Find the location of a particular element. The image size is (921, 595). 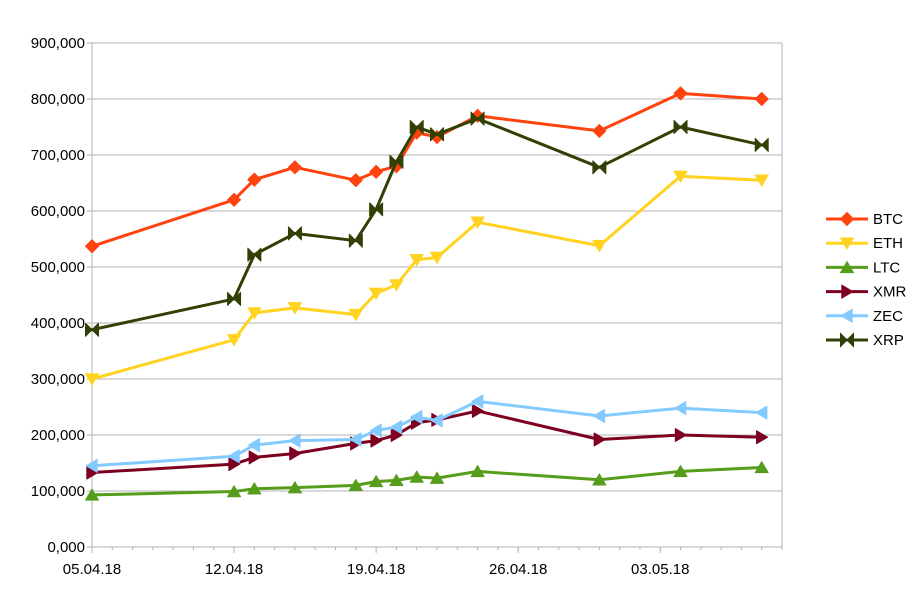

series-zec is located at coordinates (426, 433).